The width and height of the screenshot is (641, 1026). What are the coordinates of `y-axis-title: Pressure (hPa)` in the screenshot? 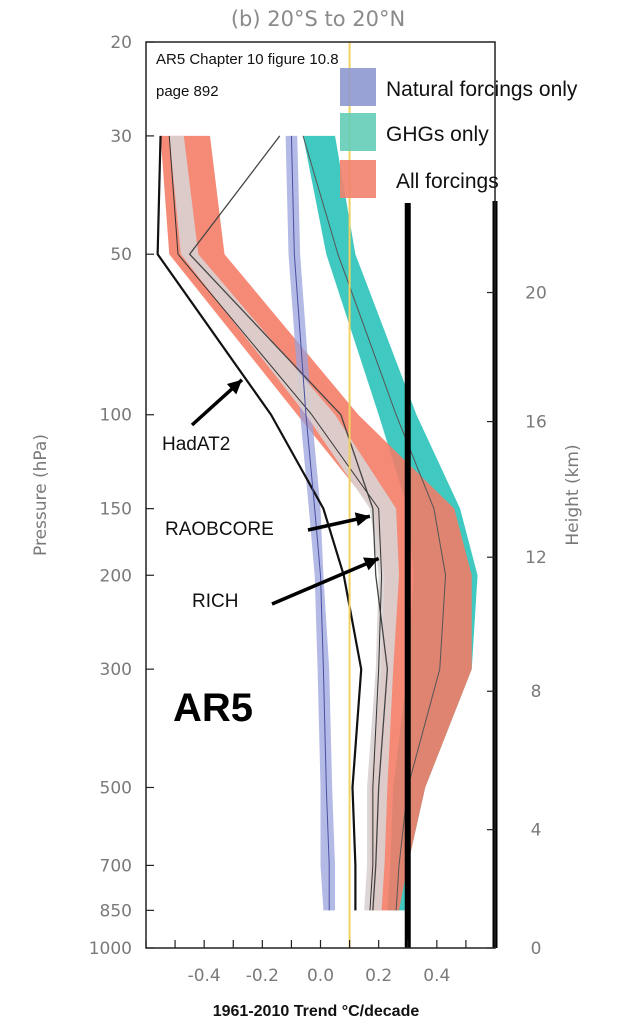 It's located at (41, 495).